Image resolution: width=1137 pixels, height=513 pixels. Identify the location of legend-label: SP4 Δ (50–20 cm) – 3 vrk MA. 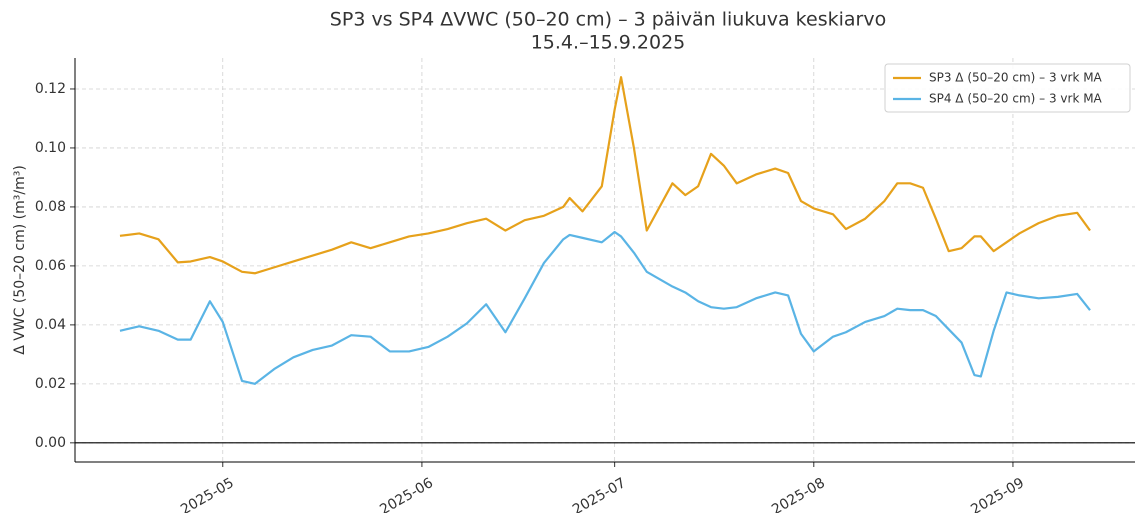
(1016, 99).